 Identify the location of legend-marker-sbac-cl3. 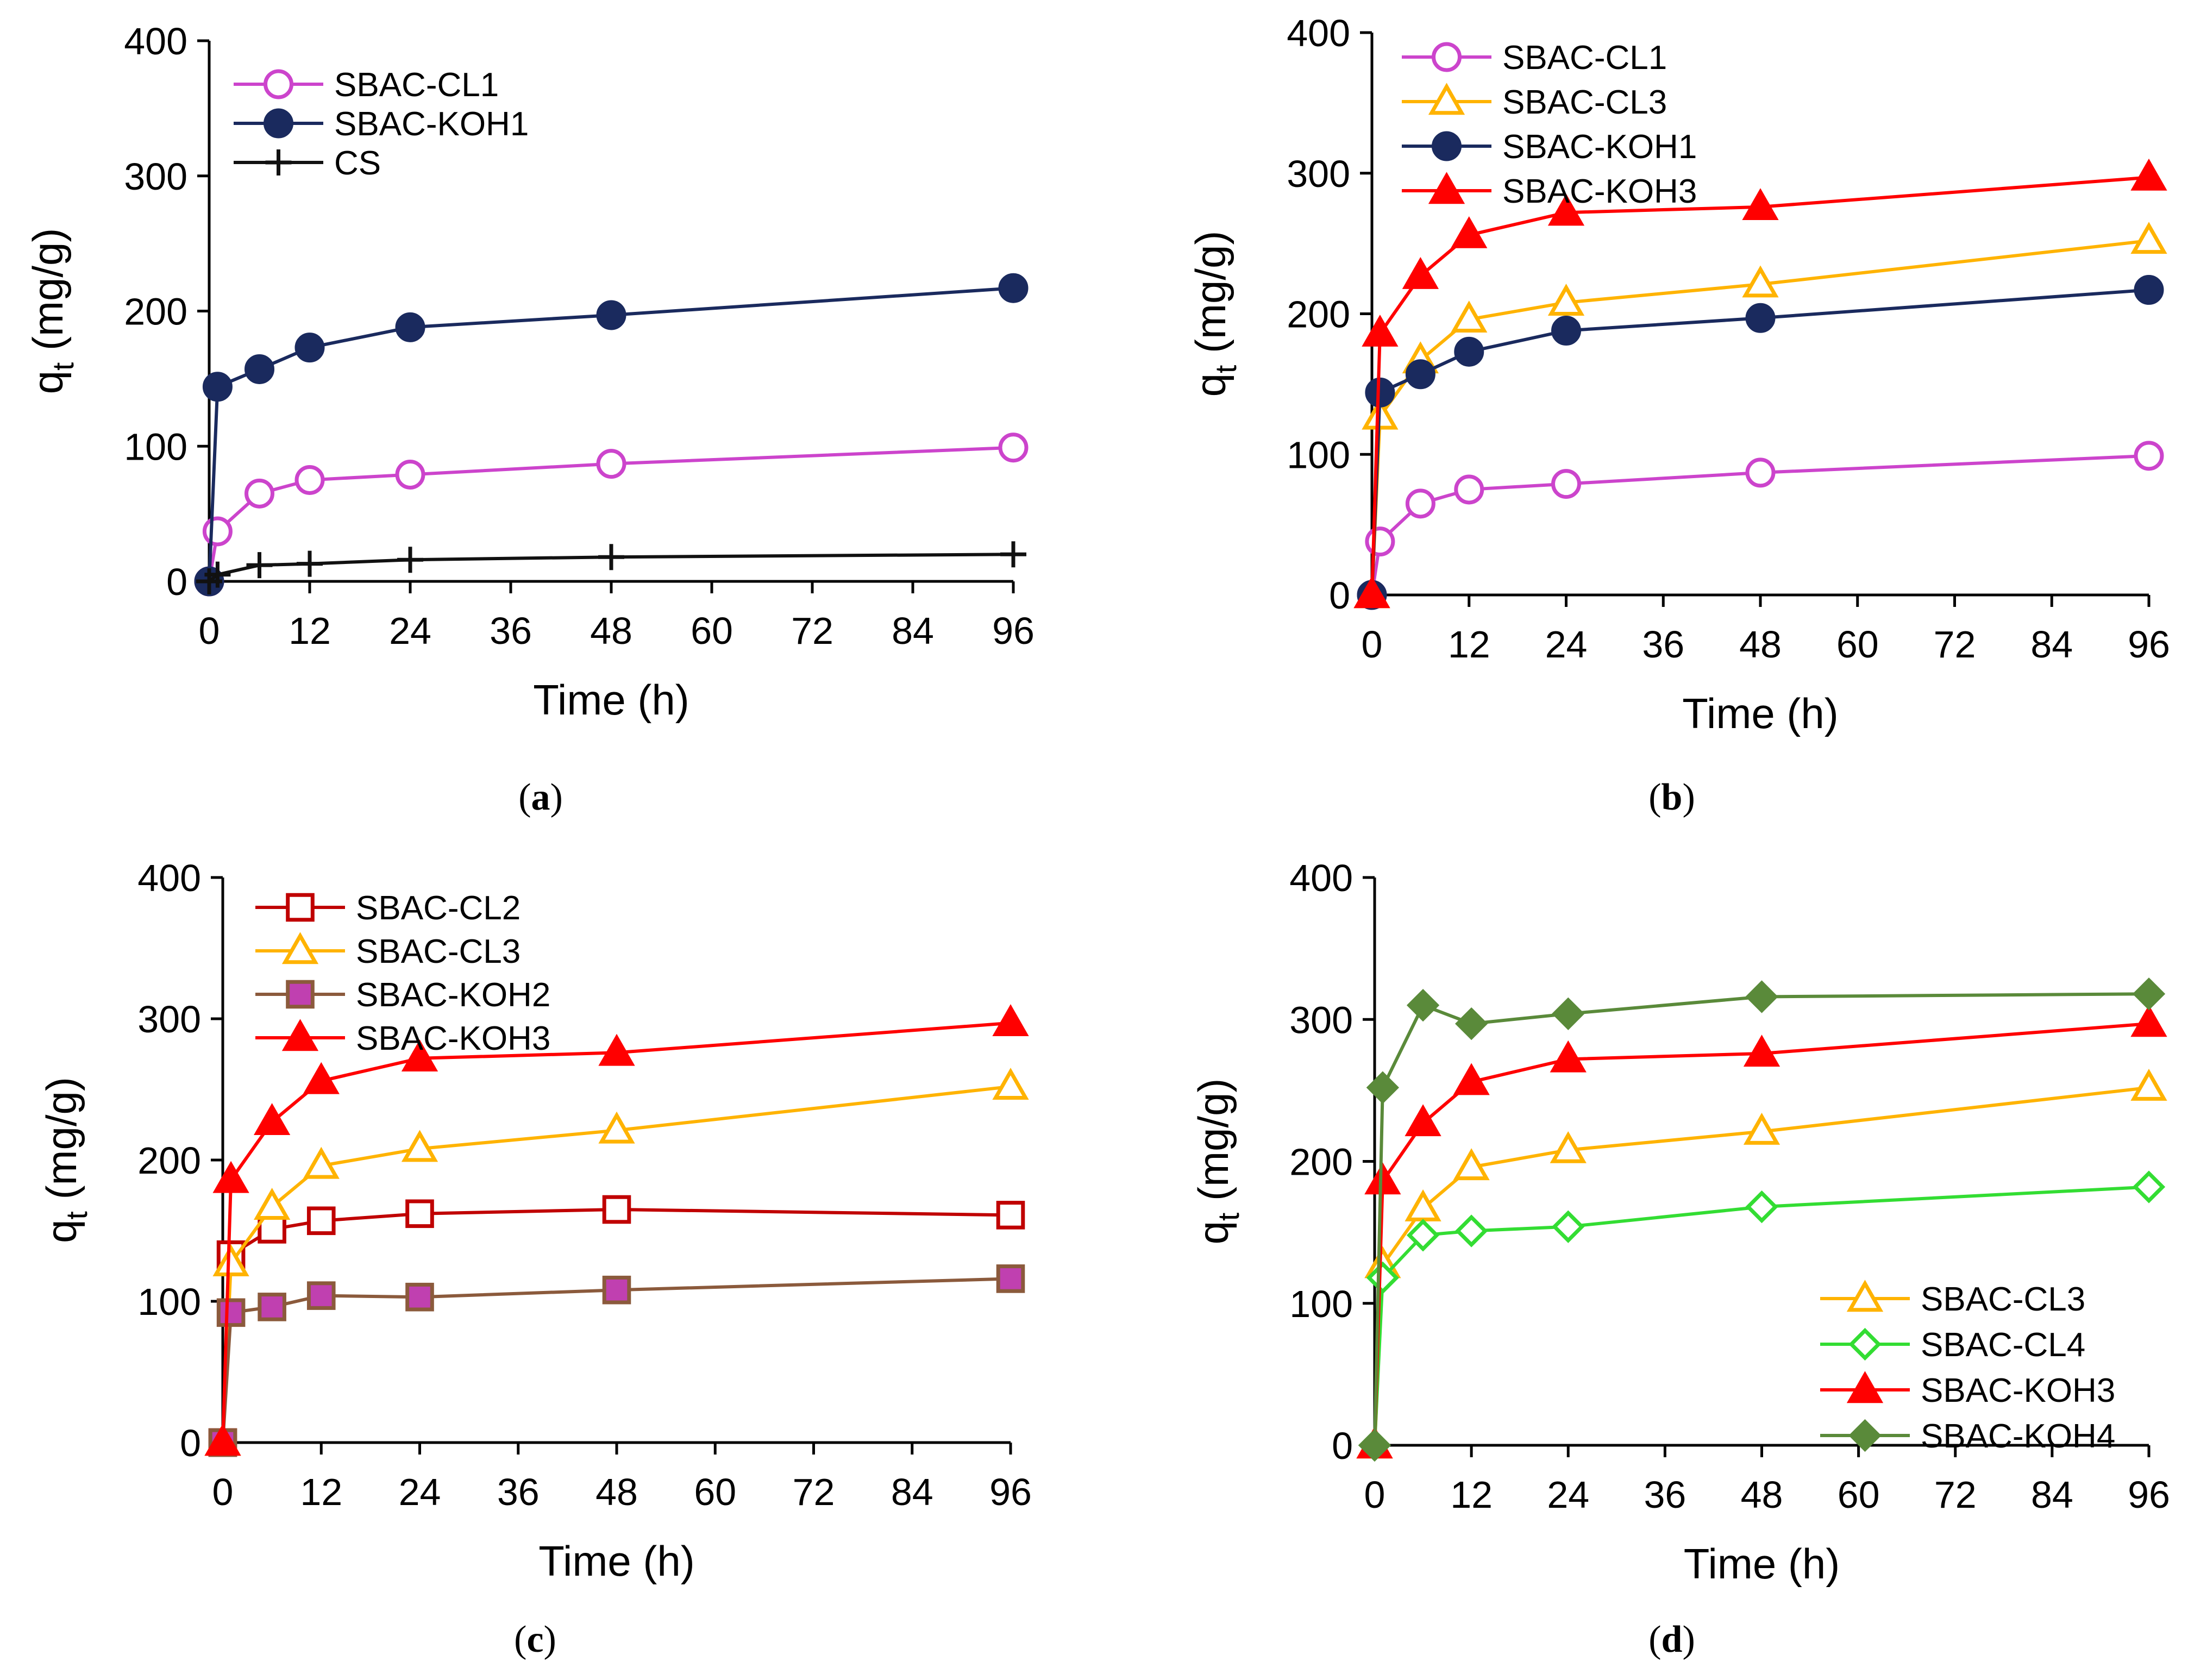
(1447, 99).